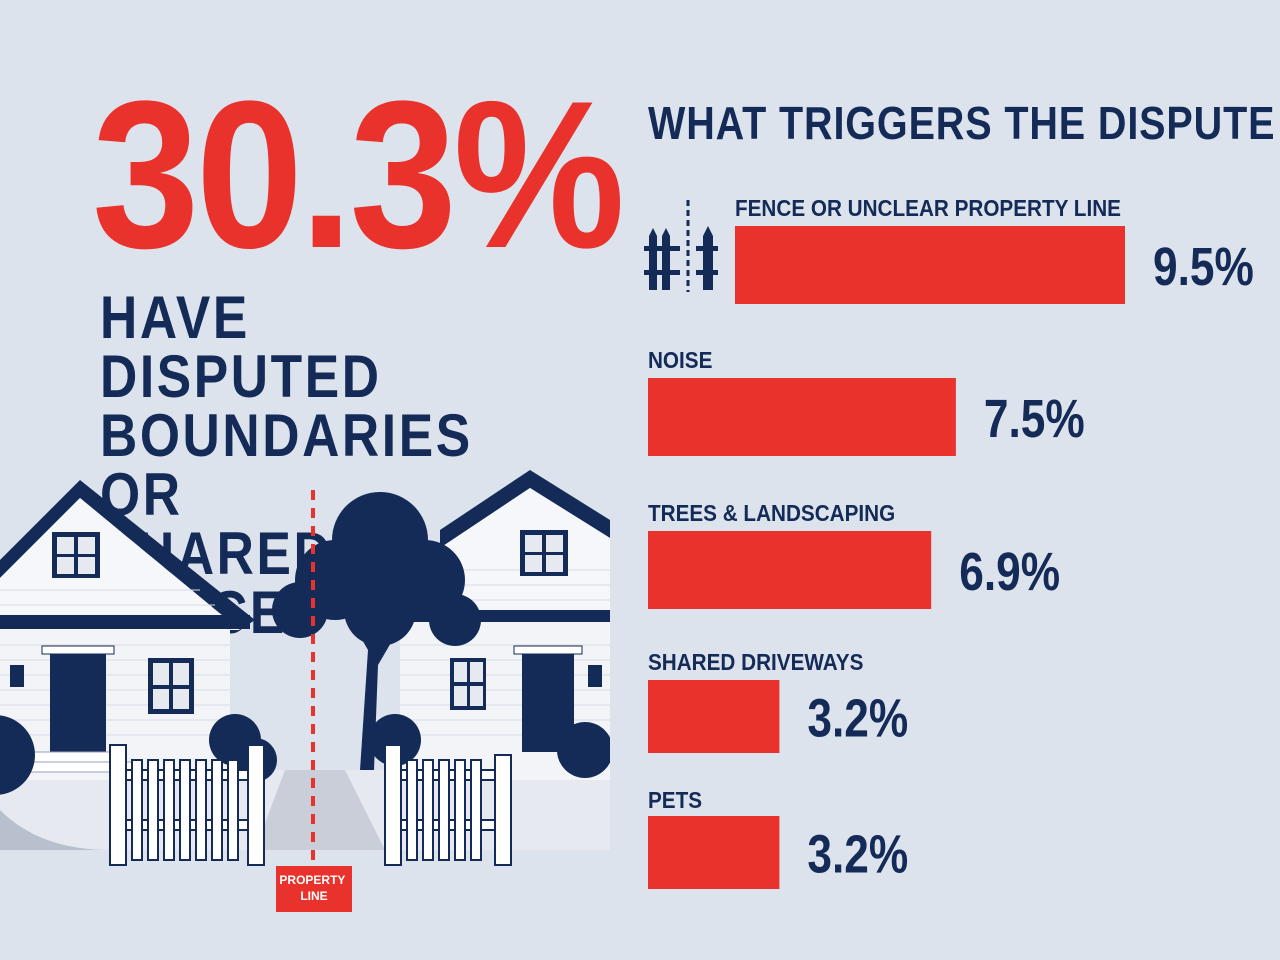  Describe the element at coordinates (358, 174) in the screenshot. I see `headline-statistic: 30.3%` at that location.